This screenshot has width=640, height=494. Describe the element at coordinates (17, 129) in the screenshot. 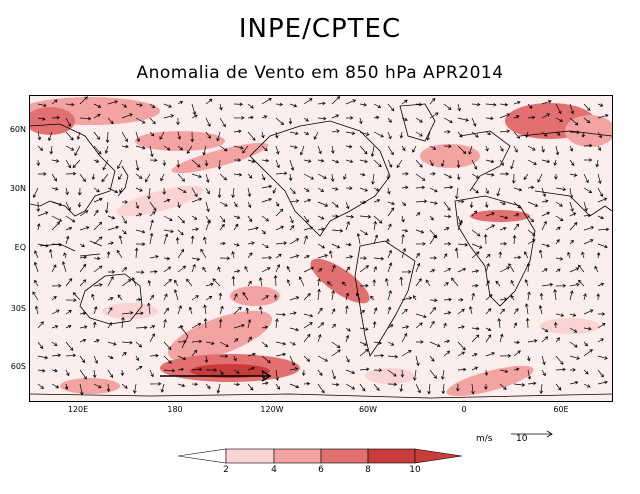

I see `lat-label-60n: 60N` at that location.